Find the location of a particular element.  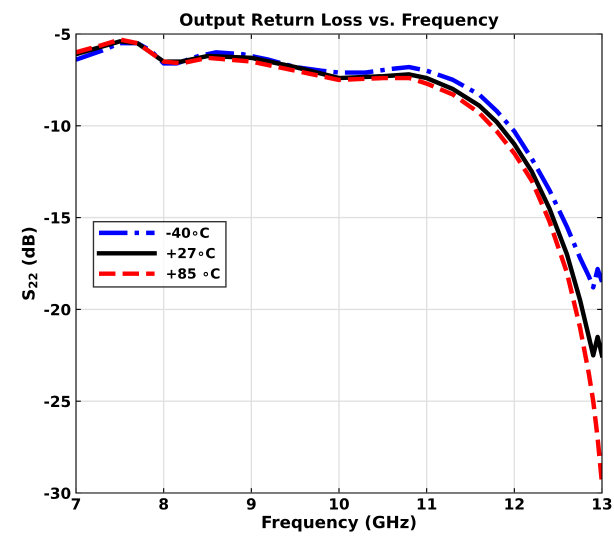

y-axis-title: S$_{22}$ (dB) is located at coordinates (30, 264).